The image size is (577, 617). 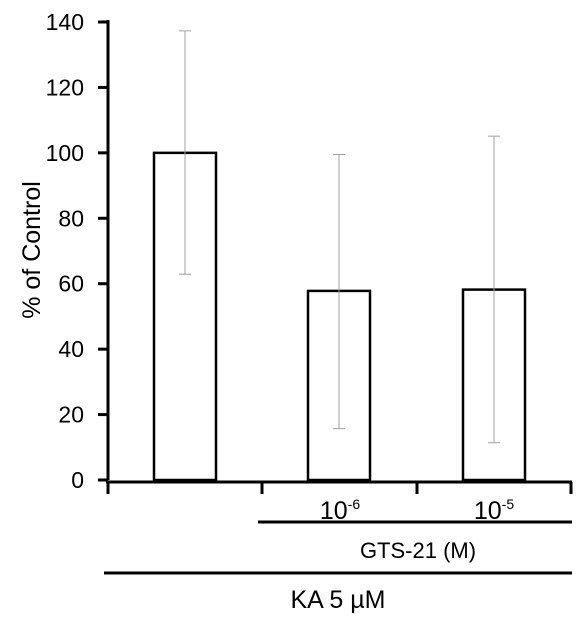 I want to click on y-tick-label: 100, so click(x=65, y=153).